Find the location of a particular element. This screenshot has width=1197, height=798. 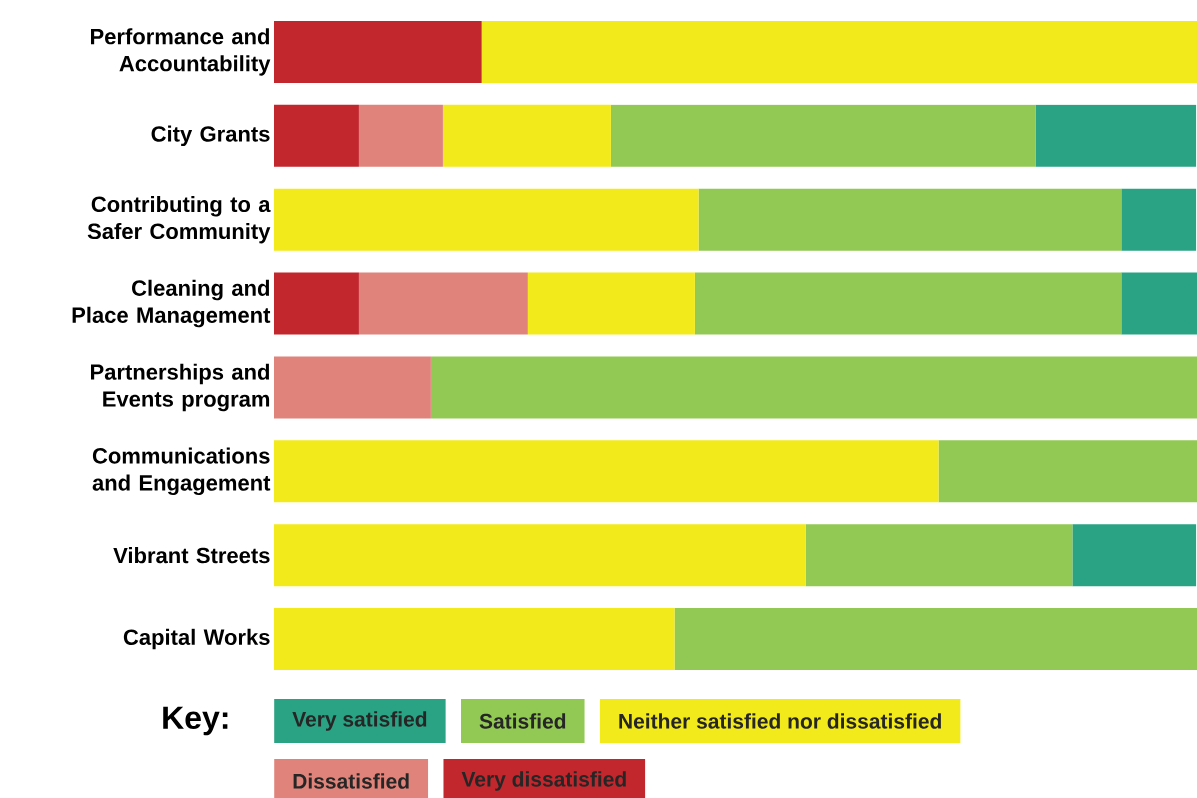

y-tick-label: Partnerships and Events program is located at coordinates (180, 387).